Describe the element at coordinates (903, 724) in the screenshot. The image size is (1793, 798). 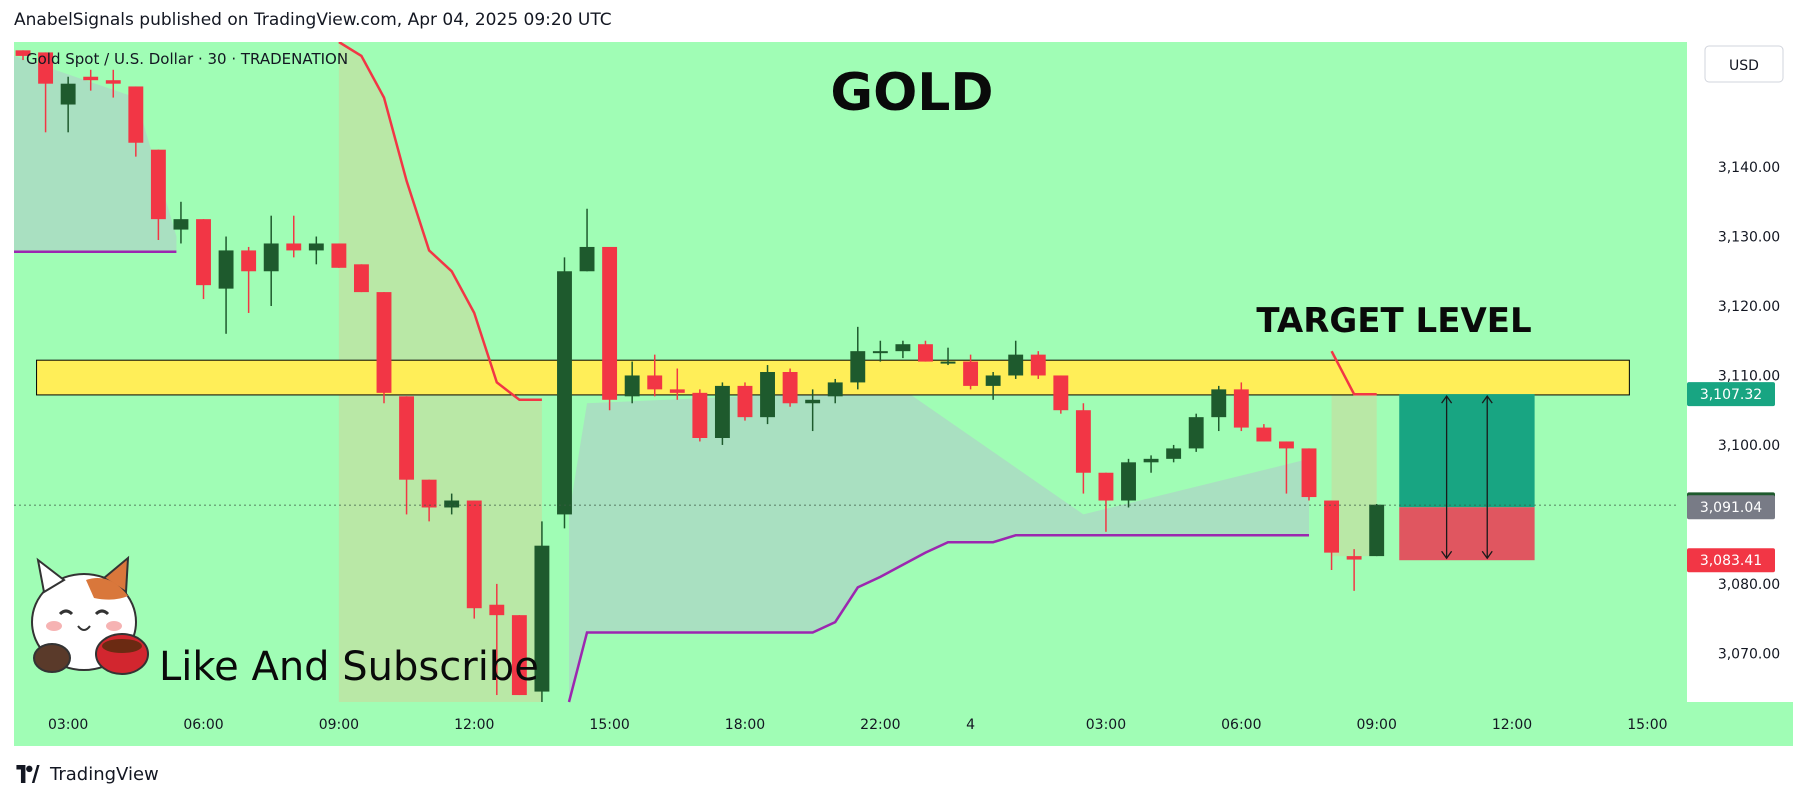
I see `time-axis-background` at that location.